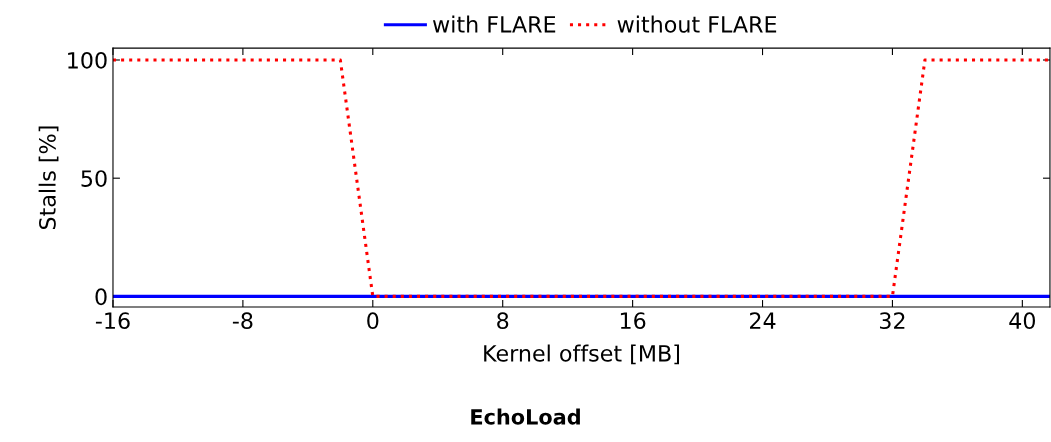  What do you see at coordinates (892, 321) in the screenshot?
I see `x-tick-label: 32` at bounding box center [892, 321].